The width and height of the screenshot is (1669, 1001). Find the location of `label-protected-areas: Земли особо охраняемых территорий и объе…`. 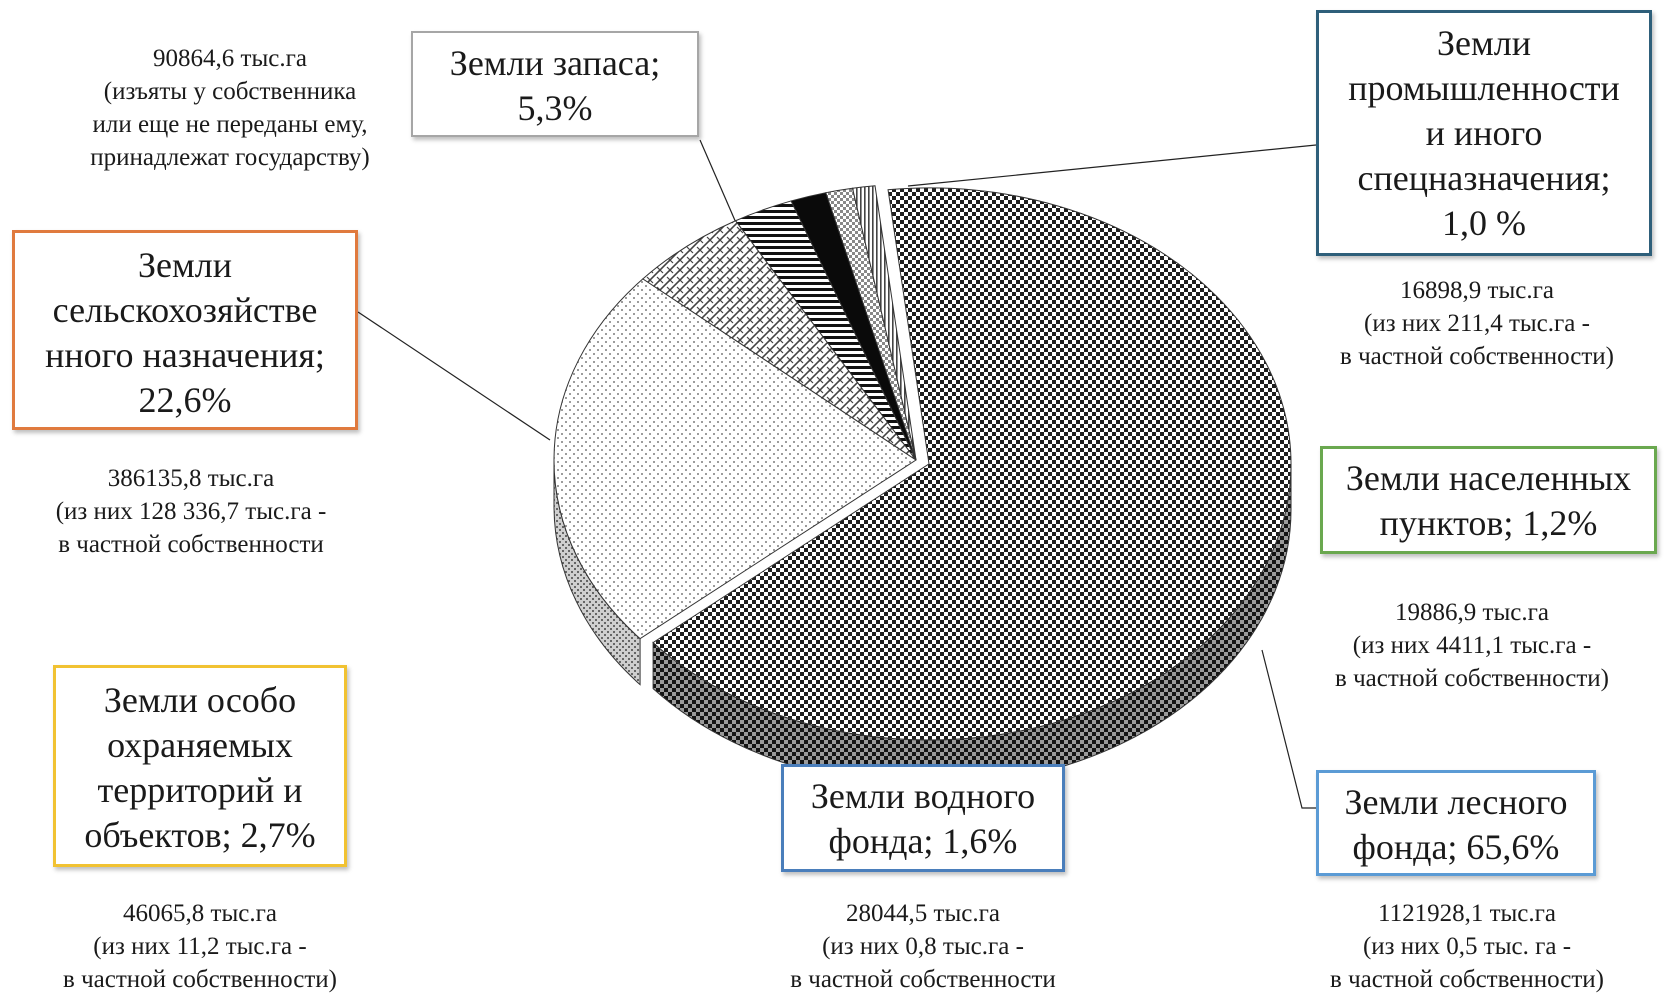

label-protected-areas: Земли особо охраняемых территорий и объе… is located at coordinates (200, 766).